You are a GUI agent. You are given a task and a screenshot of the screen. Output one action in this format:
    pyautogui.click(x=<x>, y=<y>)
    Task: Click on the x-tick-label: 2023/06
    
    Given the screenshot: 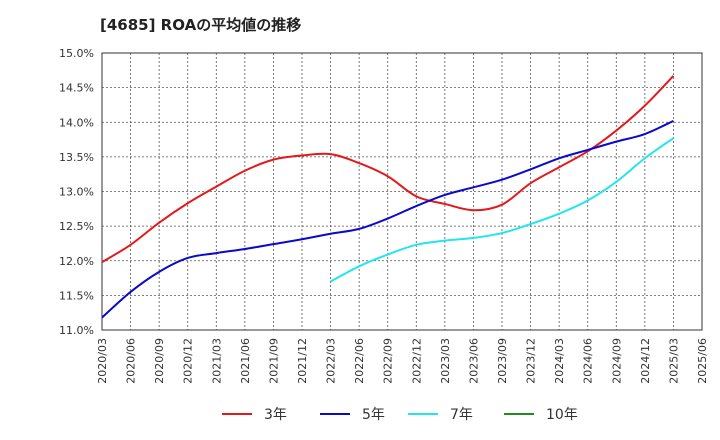 What is the action you would take?
    pyautogui.click(x=473, y=361)
    